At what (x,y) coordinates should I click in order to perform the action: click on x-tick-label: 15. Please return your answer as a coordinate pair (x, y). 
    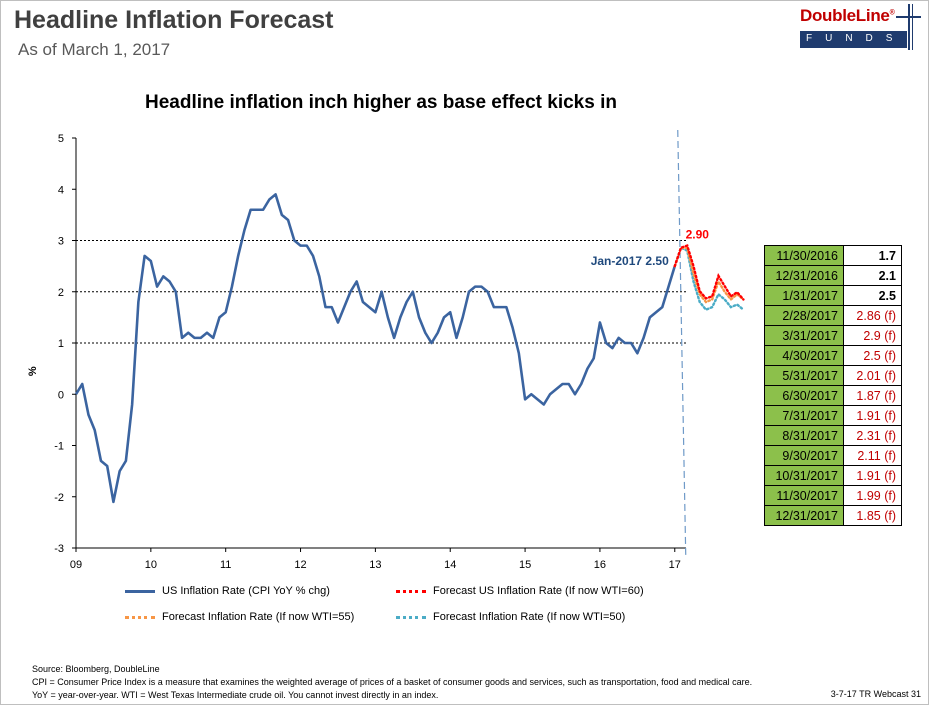
    Looking at the image, I should click on (525, 565).